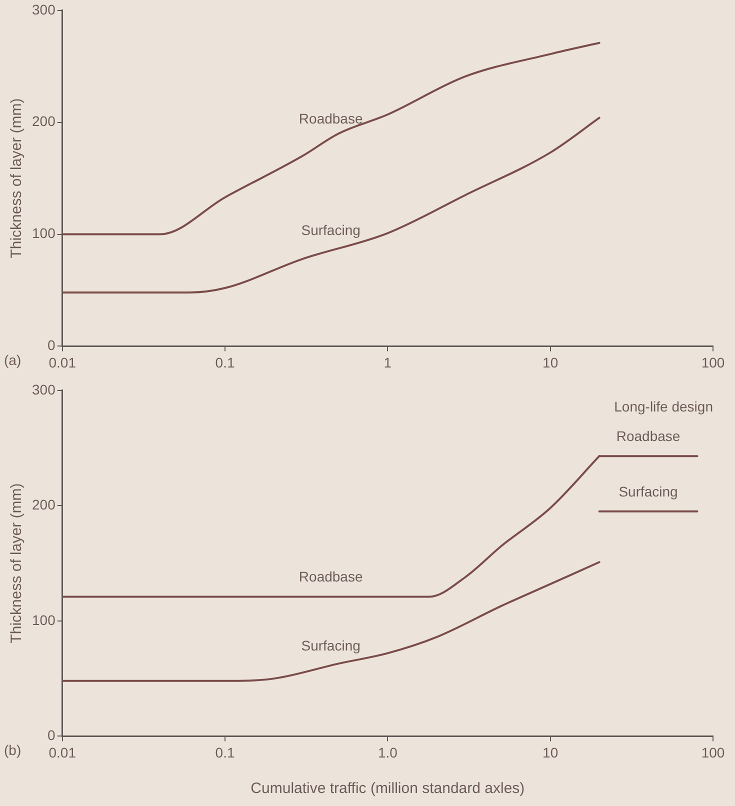  I want to click on x-tick-label: 1, so click(388, 362).